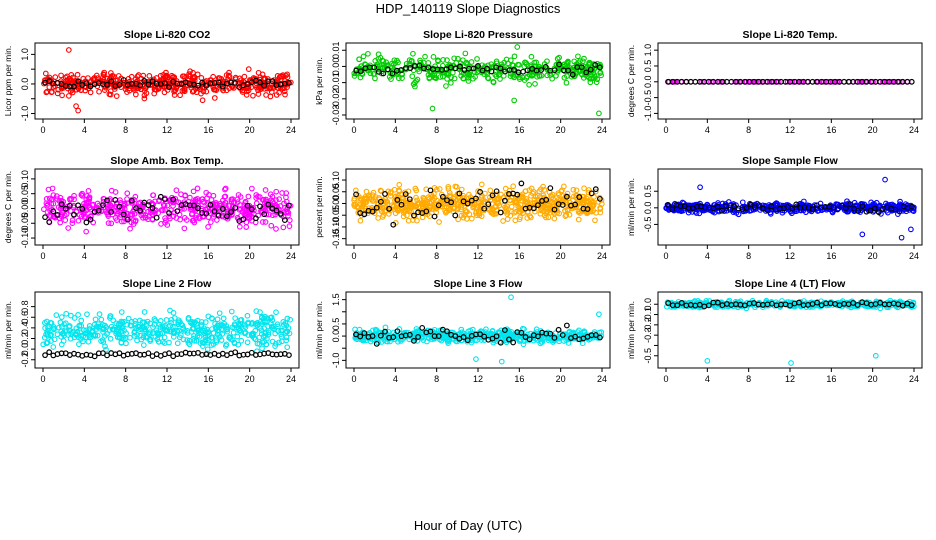 The image size is (936, 540). Describe the element at coordinates (395, 130) in the screenshot. I see `x-tick-label: 4` at that location.